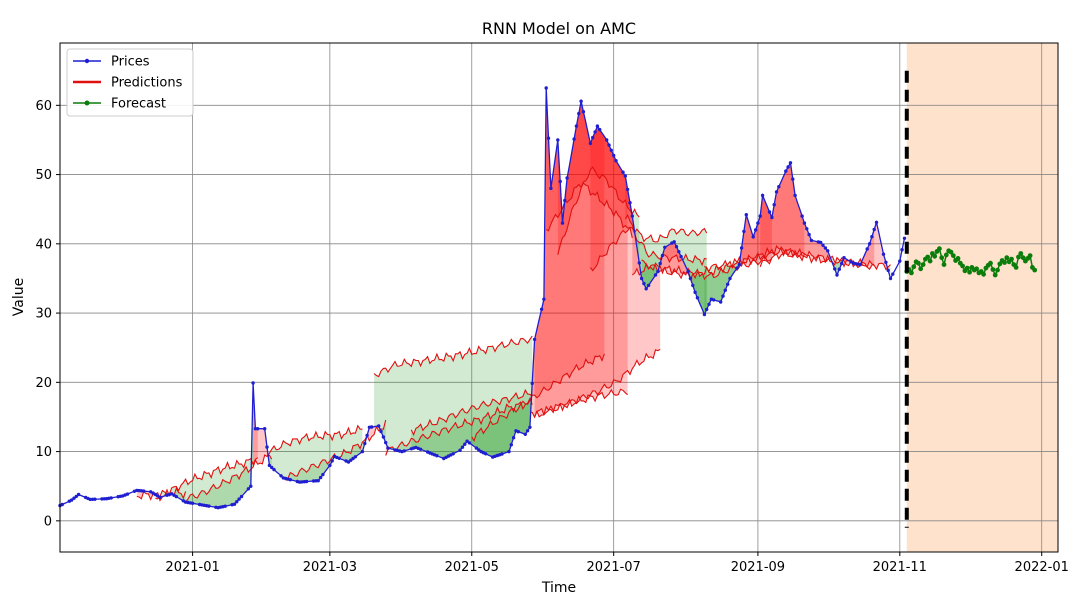  Describe the element at coordinates (87, 61) in the screenshot. I see `legend-marker-prices` at that location.